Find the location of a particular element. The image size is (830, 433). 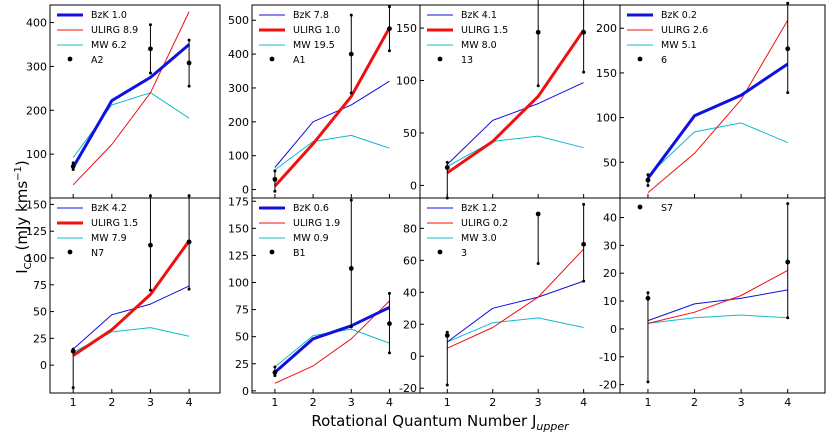

legend-label: MW 3.0 is located at coordinates (479, 238).